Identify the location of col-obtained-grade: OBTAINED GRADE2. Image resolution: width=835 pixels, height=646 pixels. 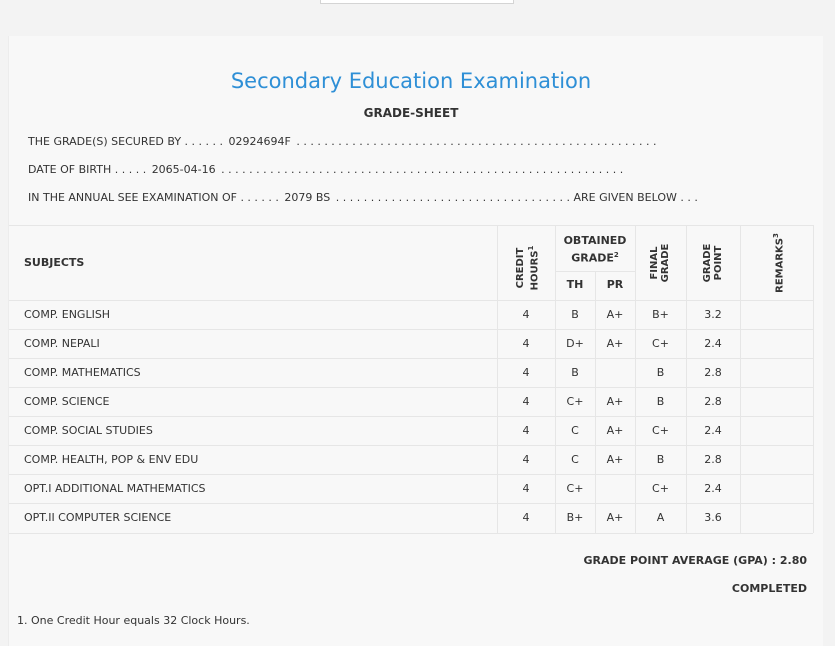
(595, 249).